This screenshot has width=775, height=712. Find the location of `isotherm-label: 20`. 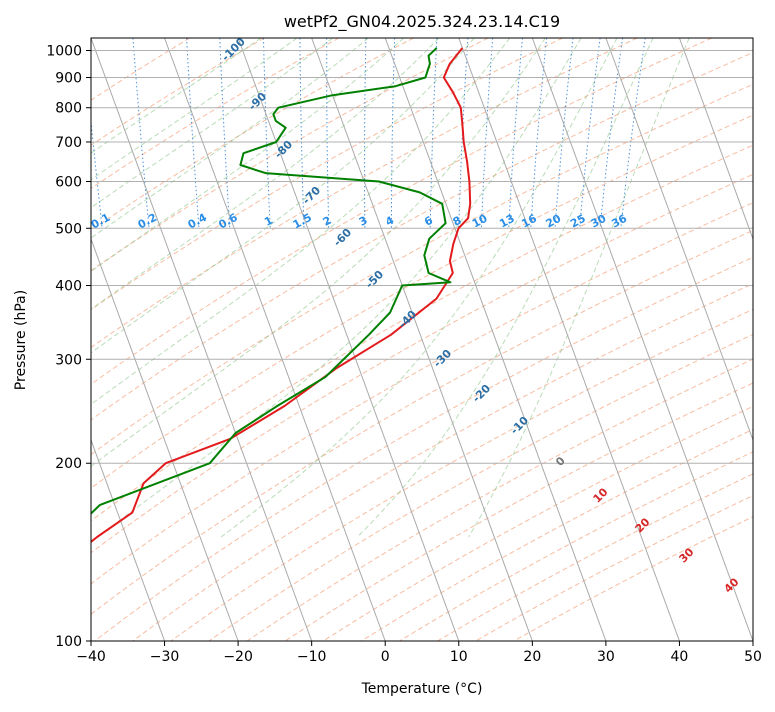

isotherm-label: 20 is located at coordinates (643, 525).